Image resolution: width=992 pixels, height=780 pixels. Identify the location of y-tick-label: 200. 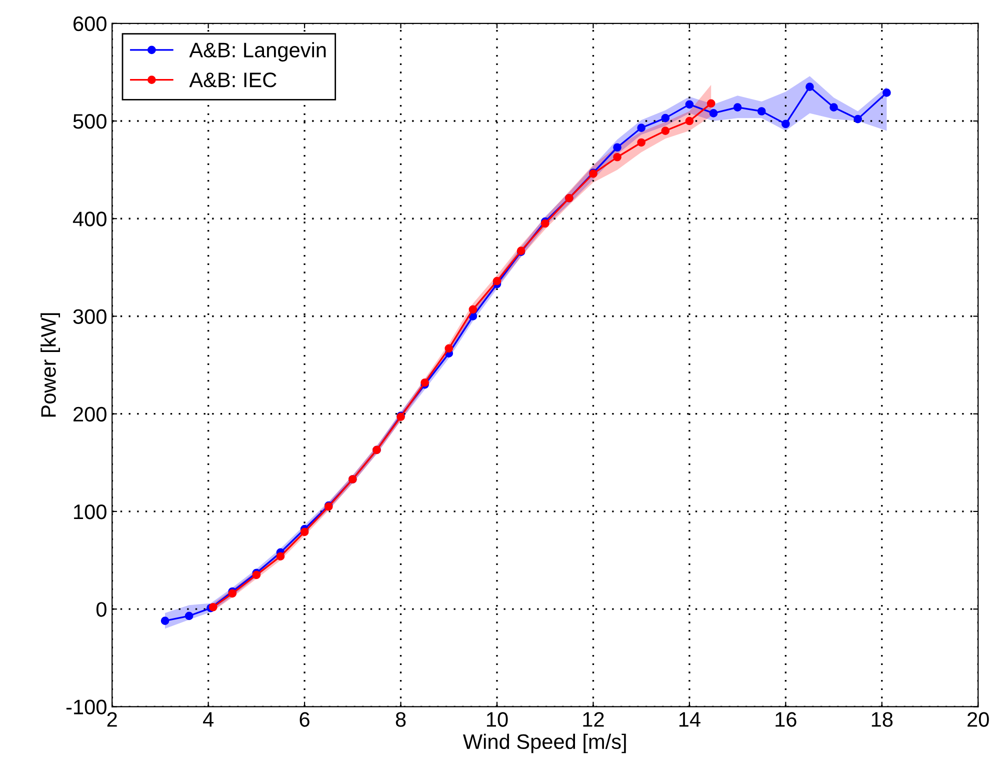
(90, 414).